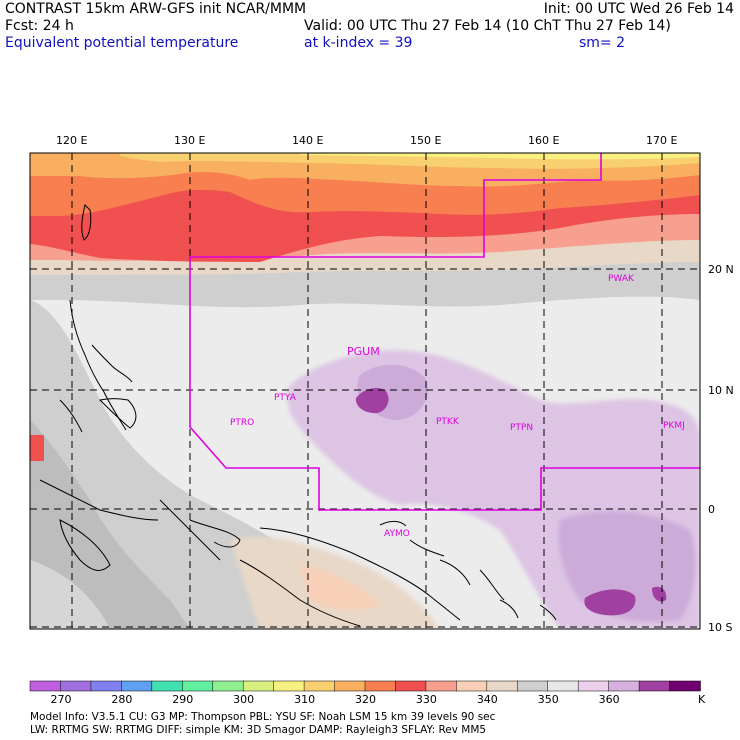  Describe the element at coordinates (358, 43) in the screenshot. I see `k-index: at k-index = 39` at that location.